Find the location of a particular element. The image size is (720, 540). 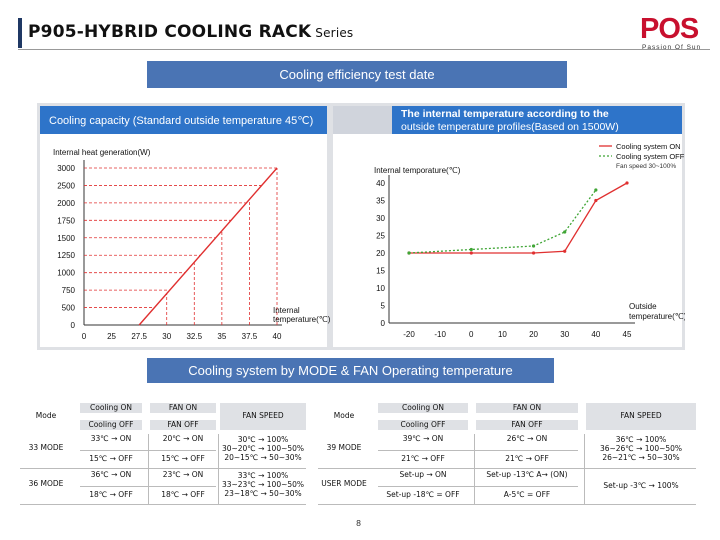

right-cooling-off-header-bg is located at coordinates (423, 425).